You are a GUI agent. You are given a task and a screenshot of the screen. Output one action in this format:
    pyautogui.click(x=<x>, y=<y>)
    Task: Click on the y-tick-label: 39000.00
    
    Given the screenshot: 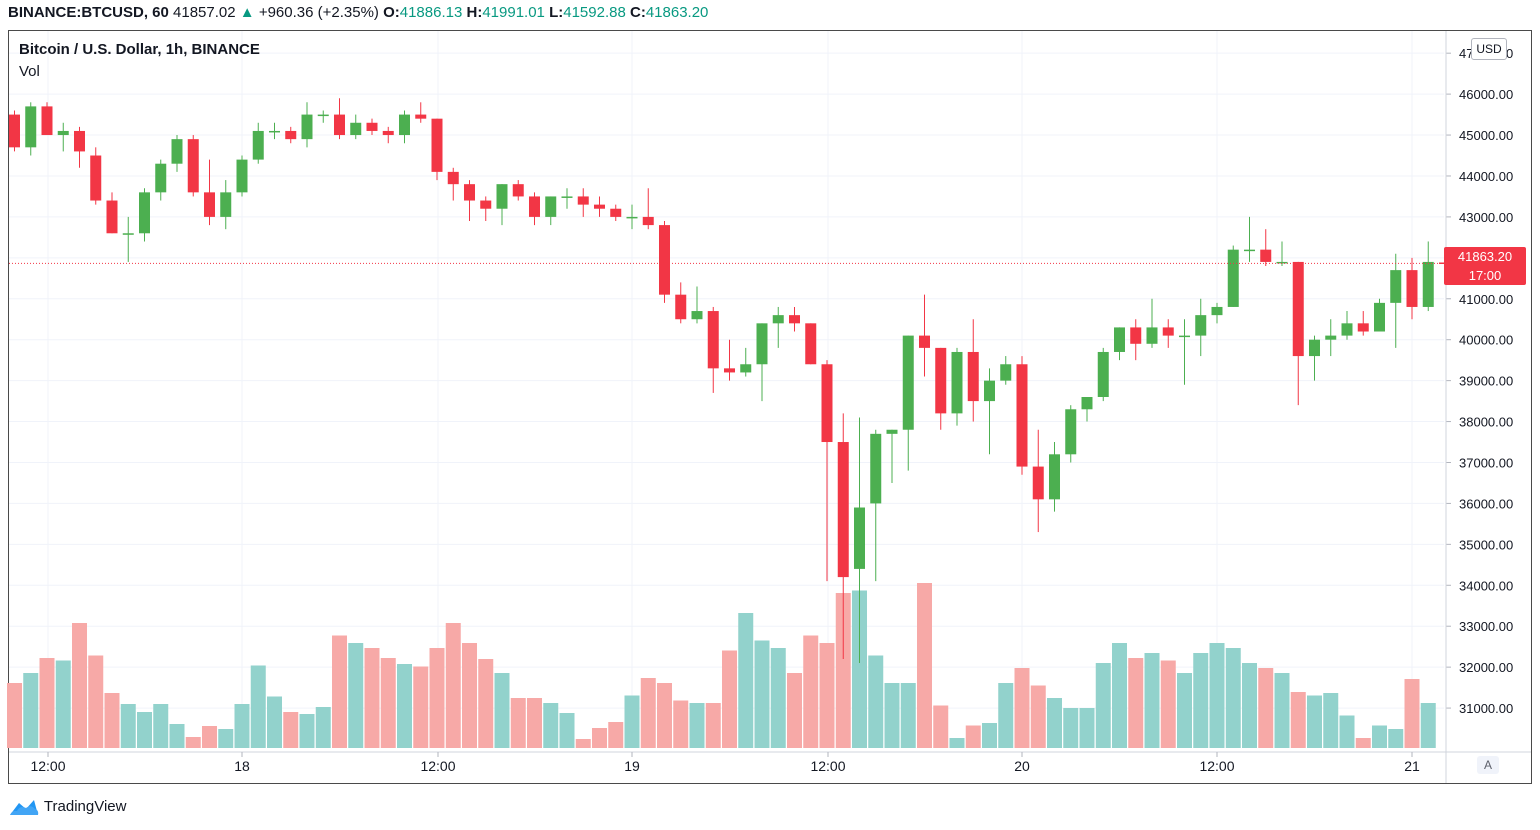 What is the action you would take?
    pyautogui.click(x=1486, y=381)
    